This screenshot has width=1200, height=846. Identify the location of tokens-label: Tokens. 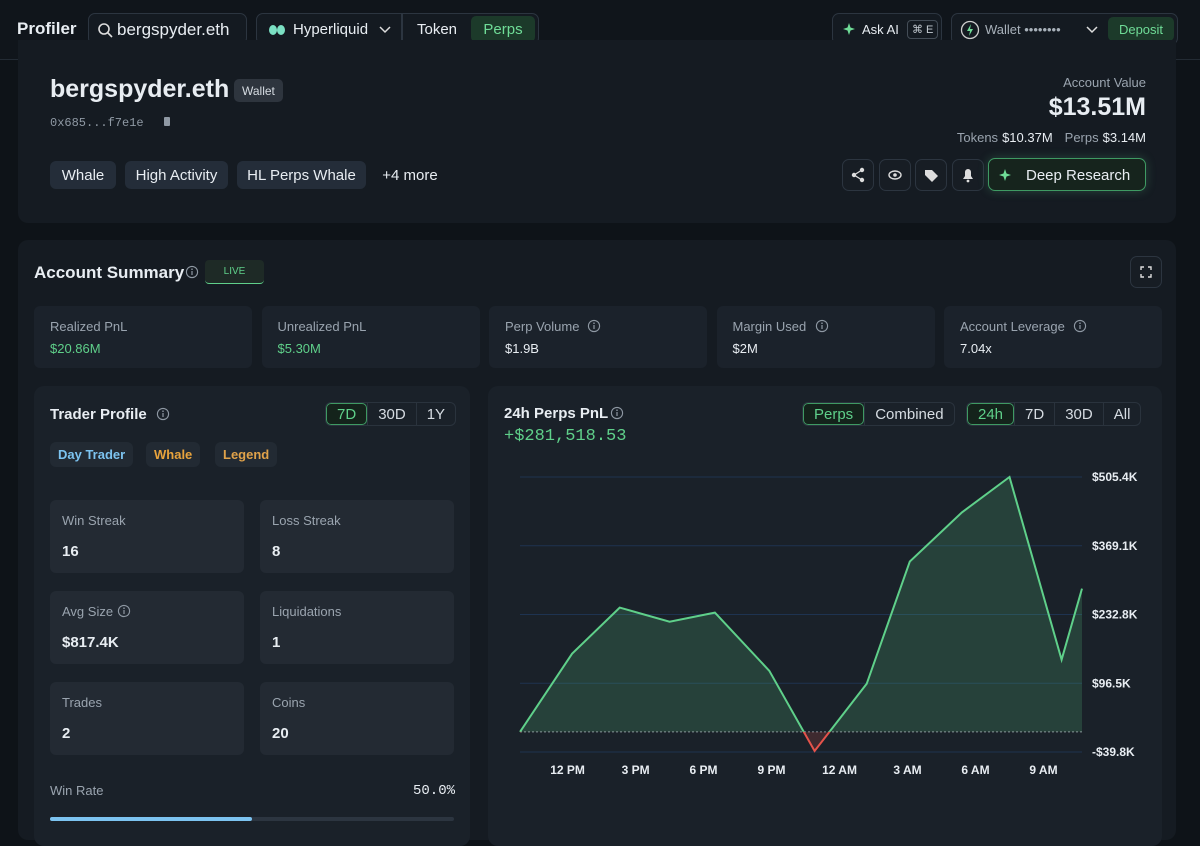
(977, 137).